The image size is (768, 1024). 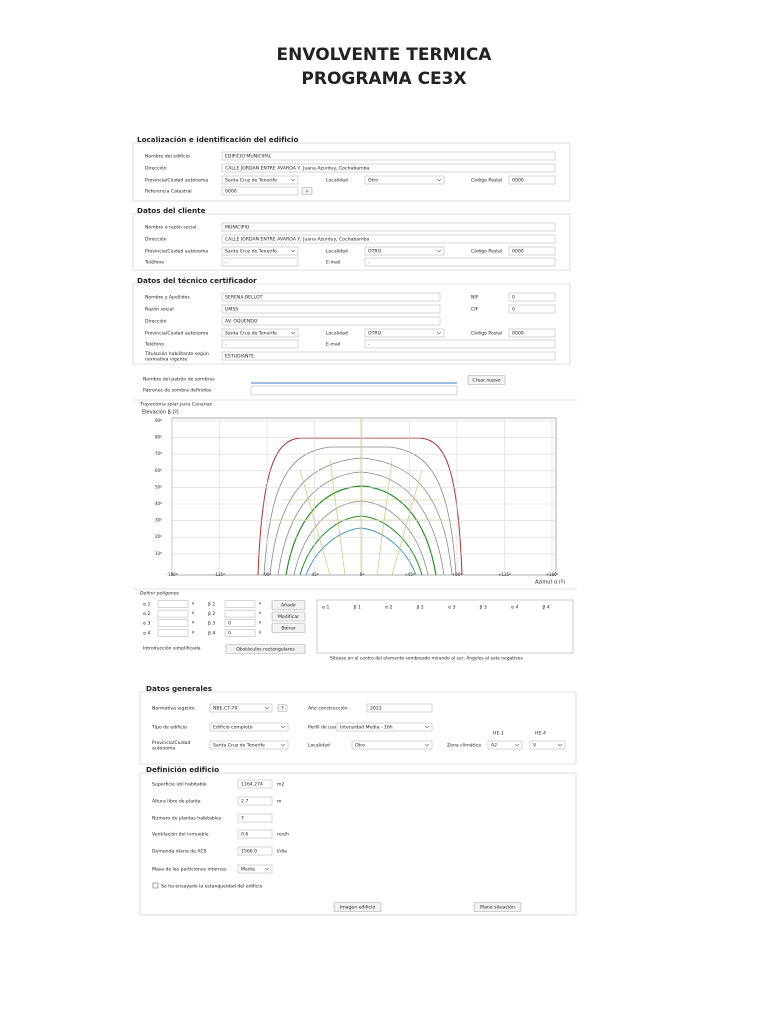 I want to click on checkbox, so click(x=155, y=885).